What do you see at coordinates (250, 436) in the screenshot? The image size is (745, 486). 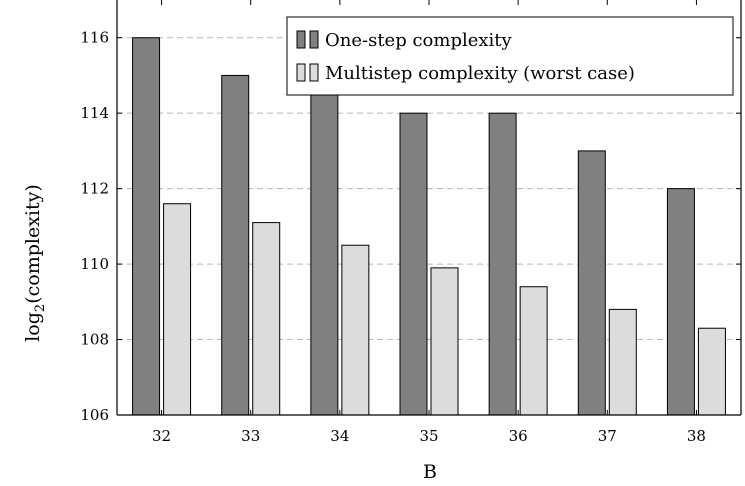 I see `x-tick-label-33: 33` at bounding box center [250, 436].